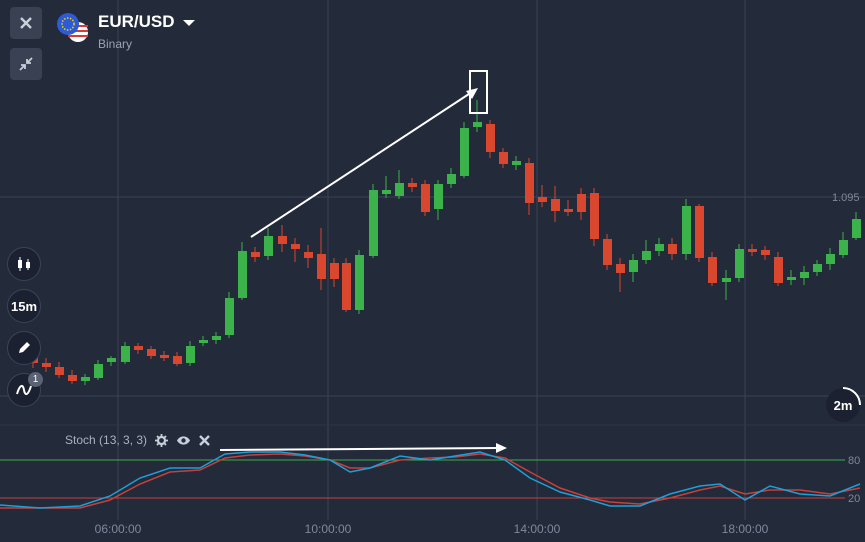 This screenshot has width=865, height=542. I want to click on time-axis-label: 10:00:00, so click(328, 529).